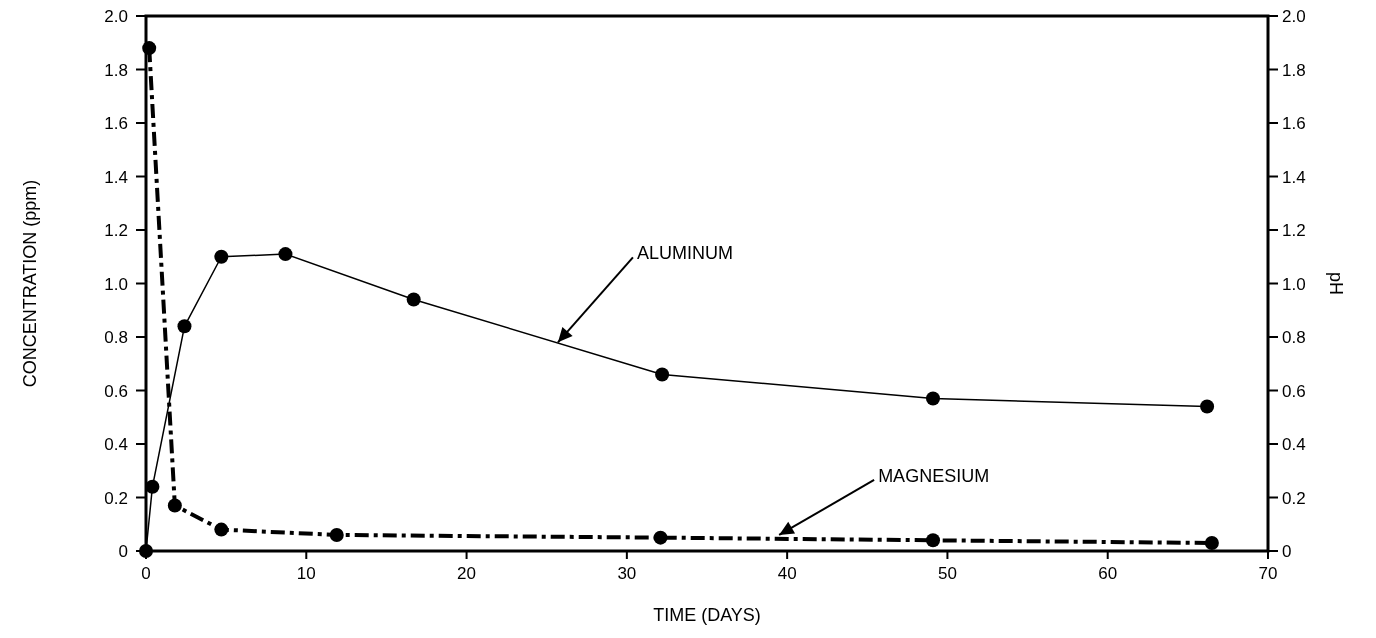 This screenshot has width=1376, height=638. Describe the element at coordinates (1336, 283) in the screenshot. I see `y2-axis-title: pH` at that location.